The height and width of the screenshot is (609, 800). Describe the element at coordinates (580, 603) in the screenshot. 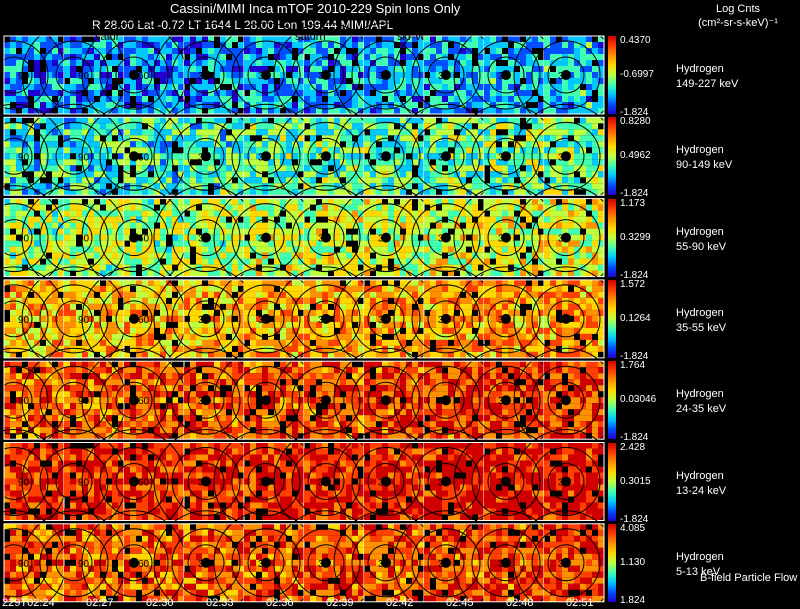

I see `time-label: 02:51` at that location.